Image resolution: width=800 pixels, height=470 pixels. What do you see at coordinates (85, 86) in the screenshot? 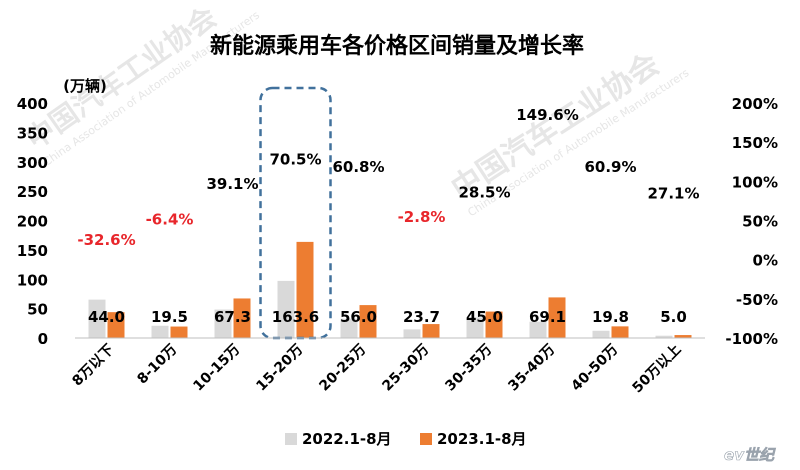
I see `y-unit-label: (万辆)` at bounding box center [85, 86].